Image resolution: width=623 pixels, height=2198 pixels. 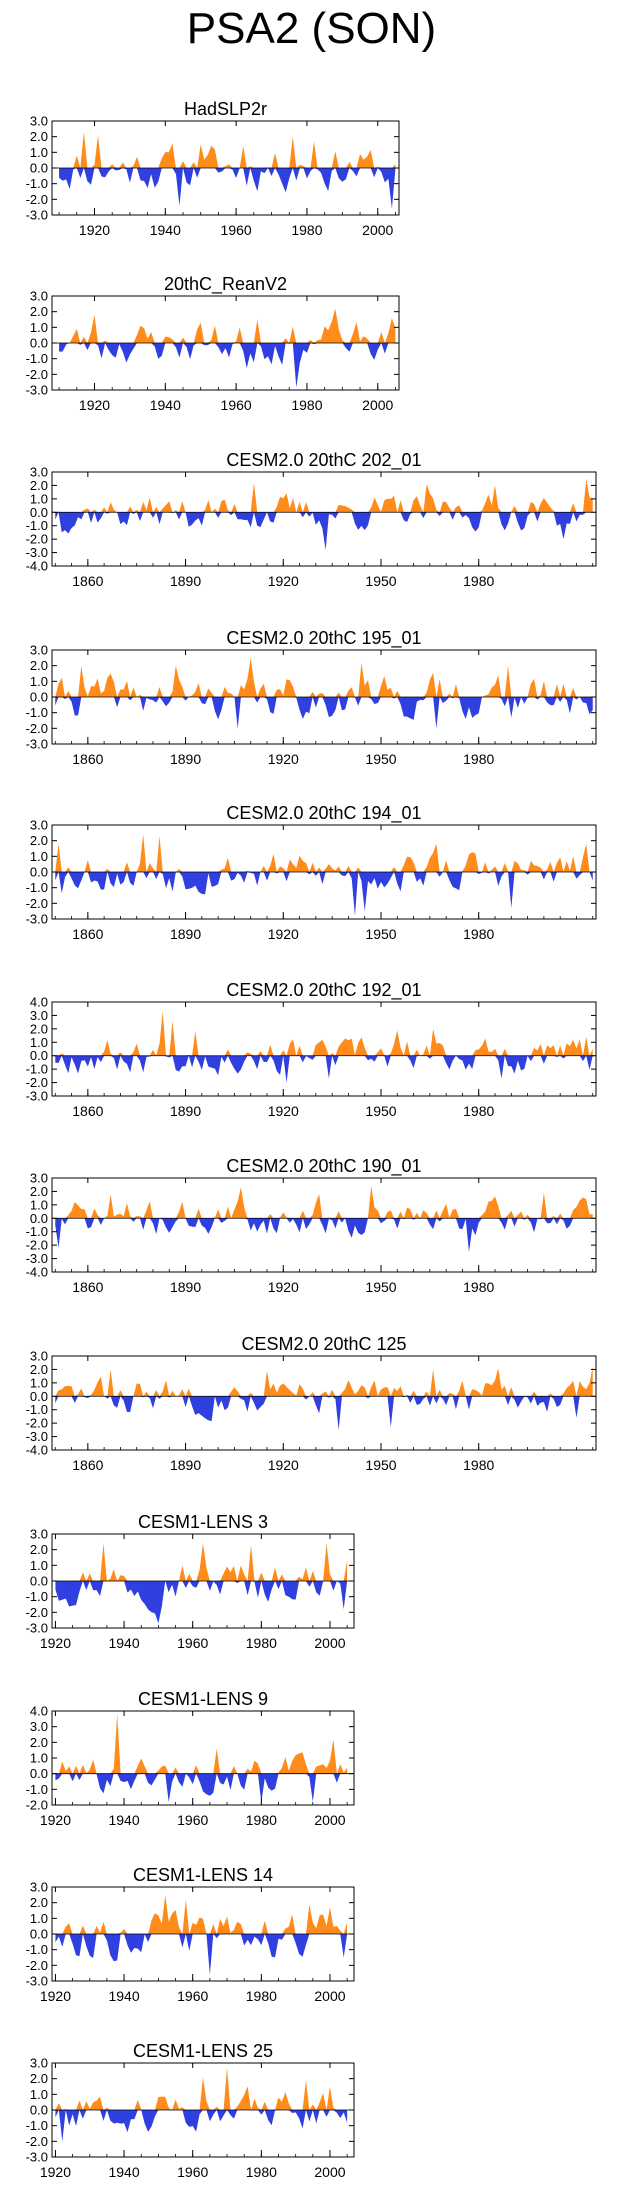 What do you see at coordinates (203, 2051) in the screenshot?
I see `chart-title: CESM1-LENS 25` at bounding box center [203, 2051].